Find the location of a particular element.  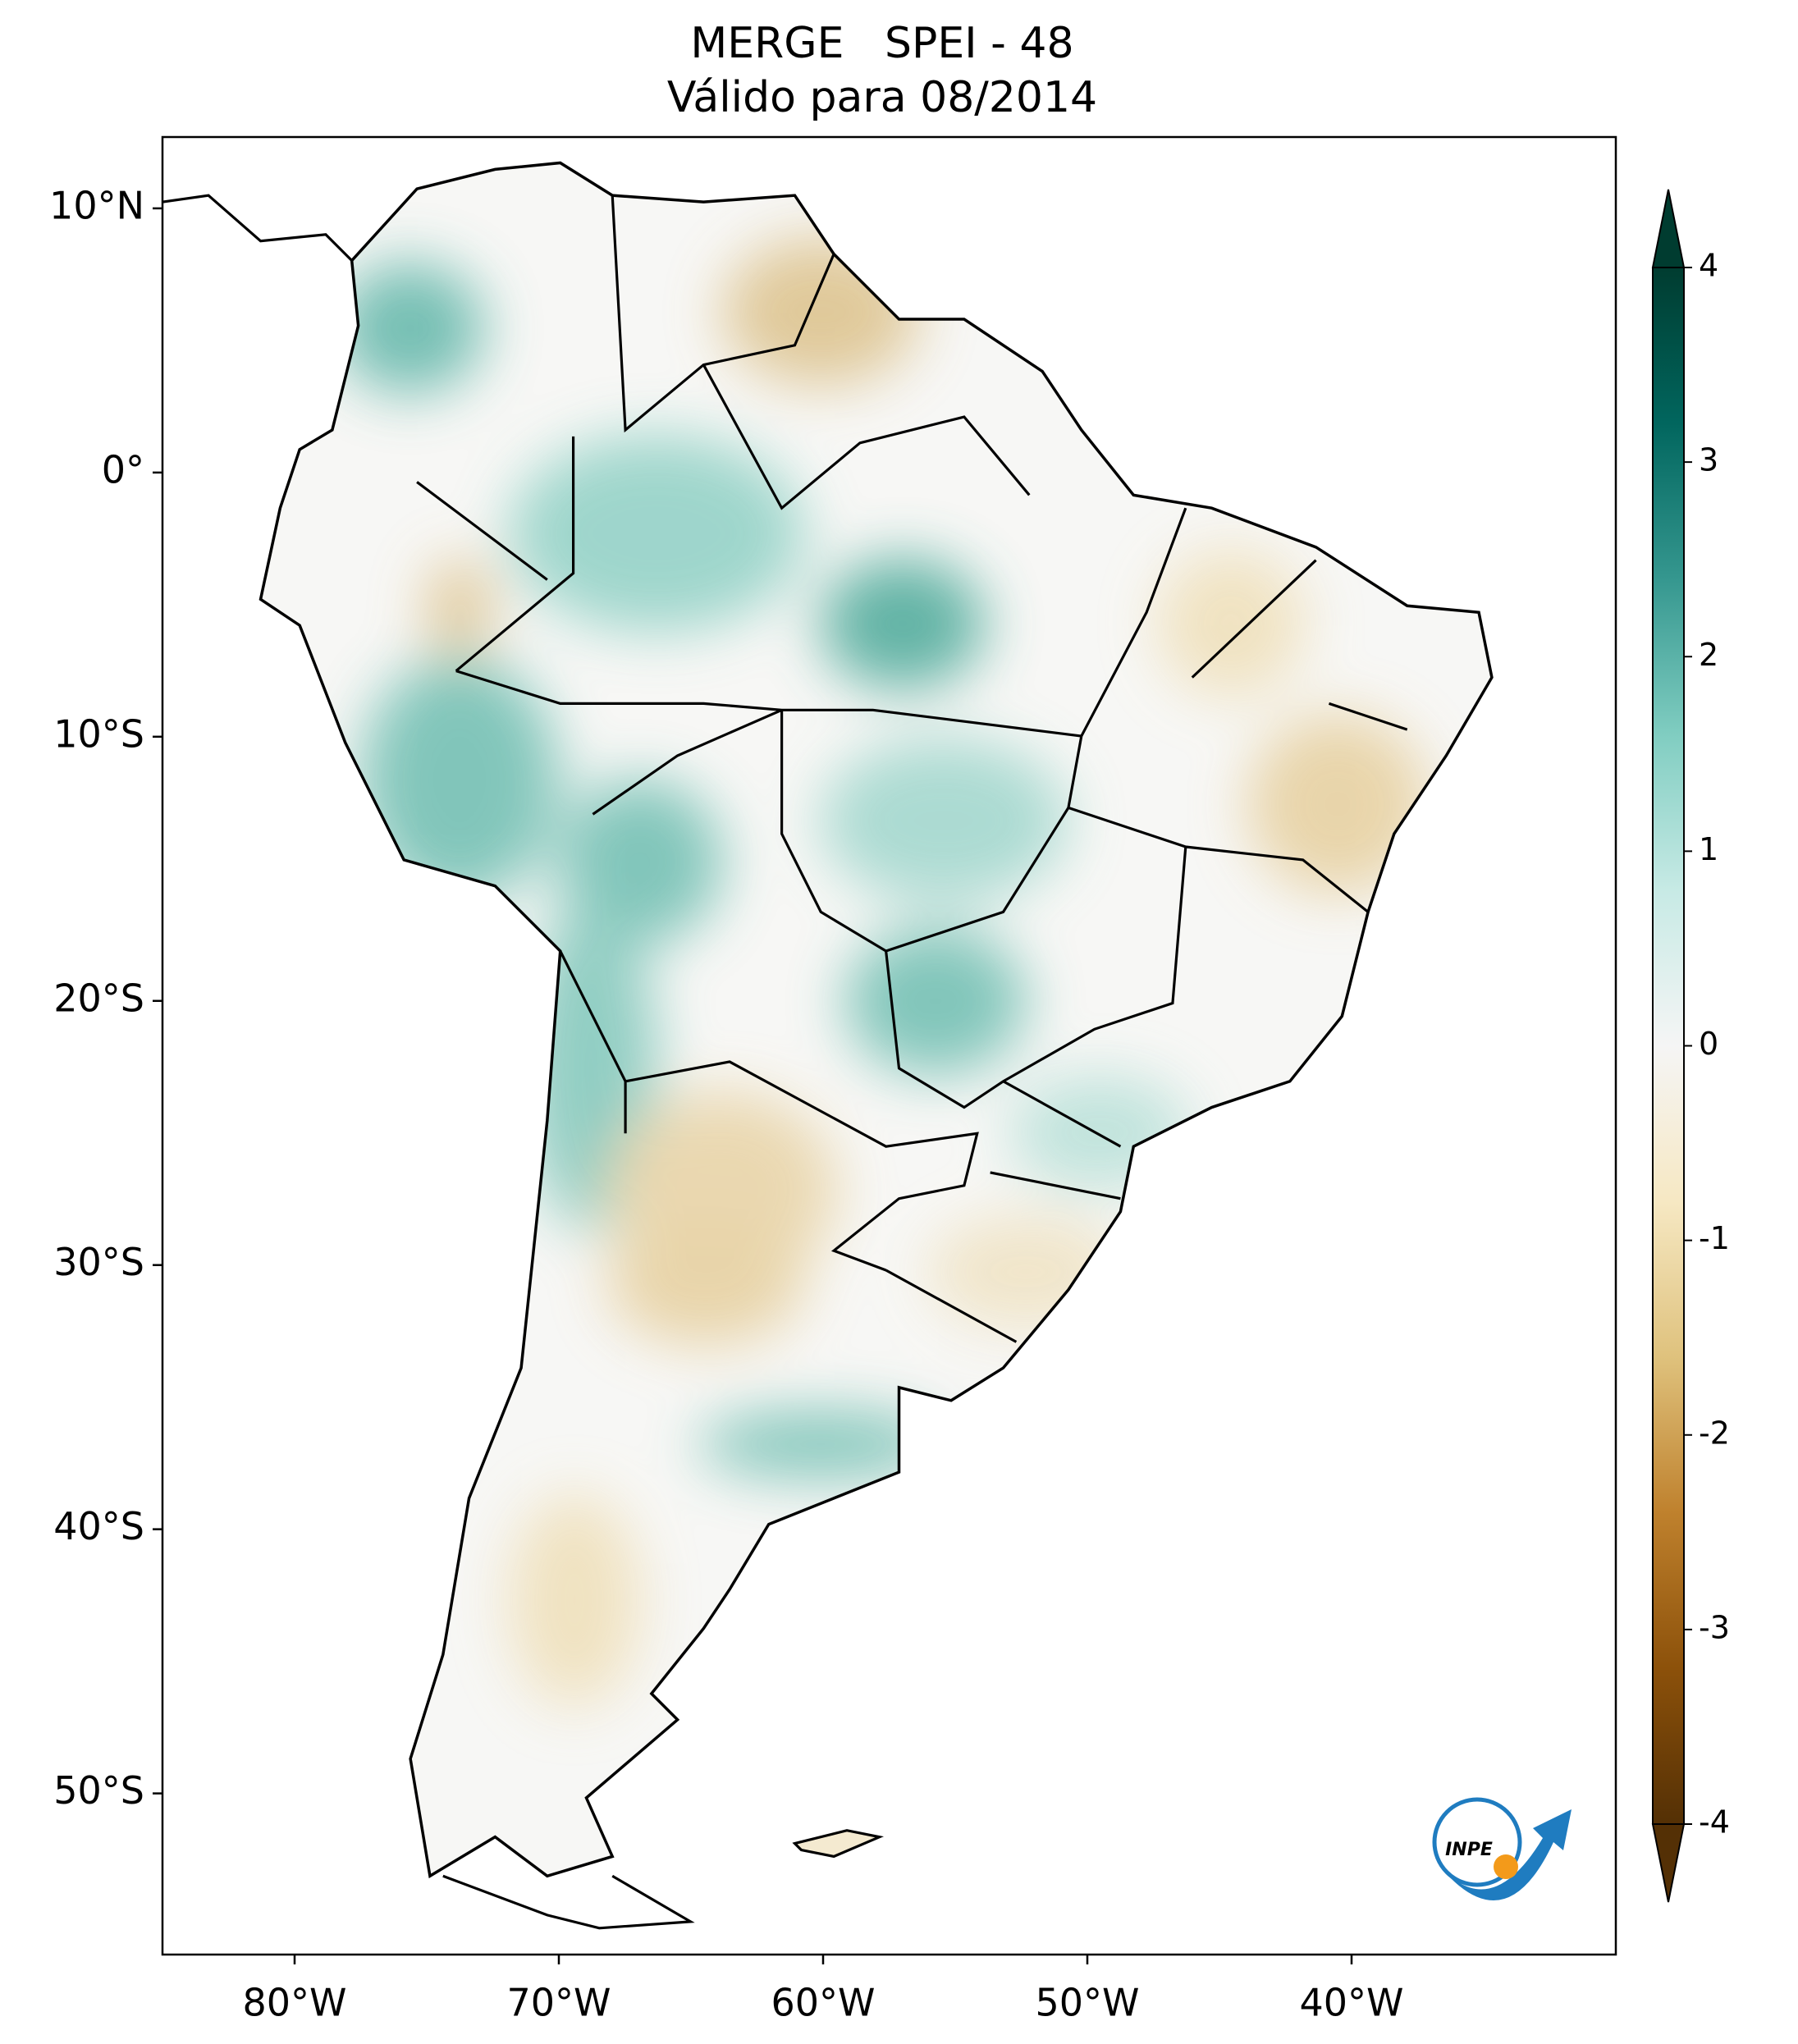

y-tick-label: 40°S is located at coordinates (98, 1526).